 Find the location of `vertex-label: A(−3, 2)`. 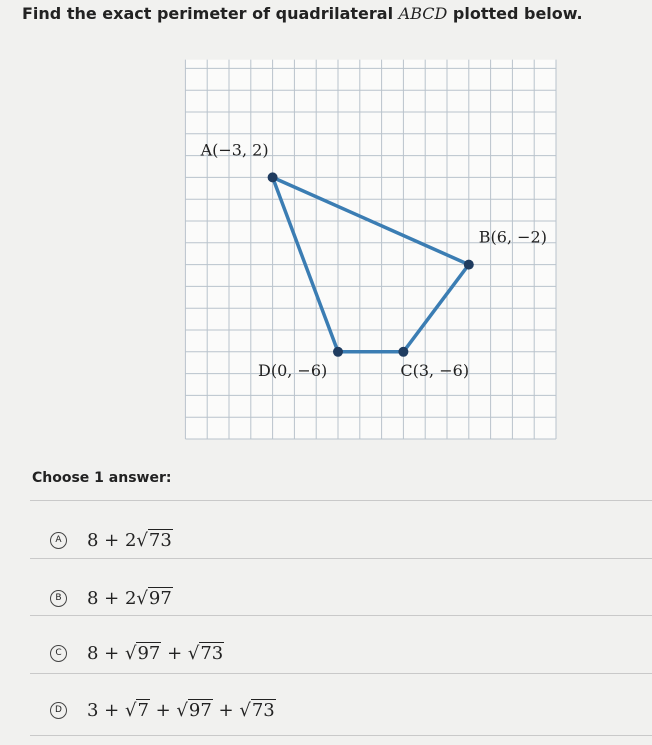

vertex-label: A(−3, 2) is located at coordinates (234, 149).